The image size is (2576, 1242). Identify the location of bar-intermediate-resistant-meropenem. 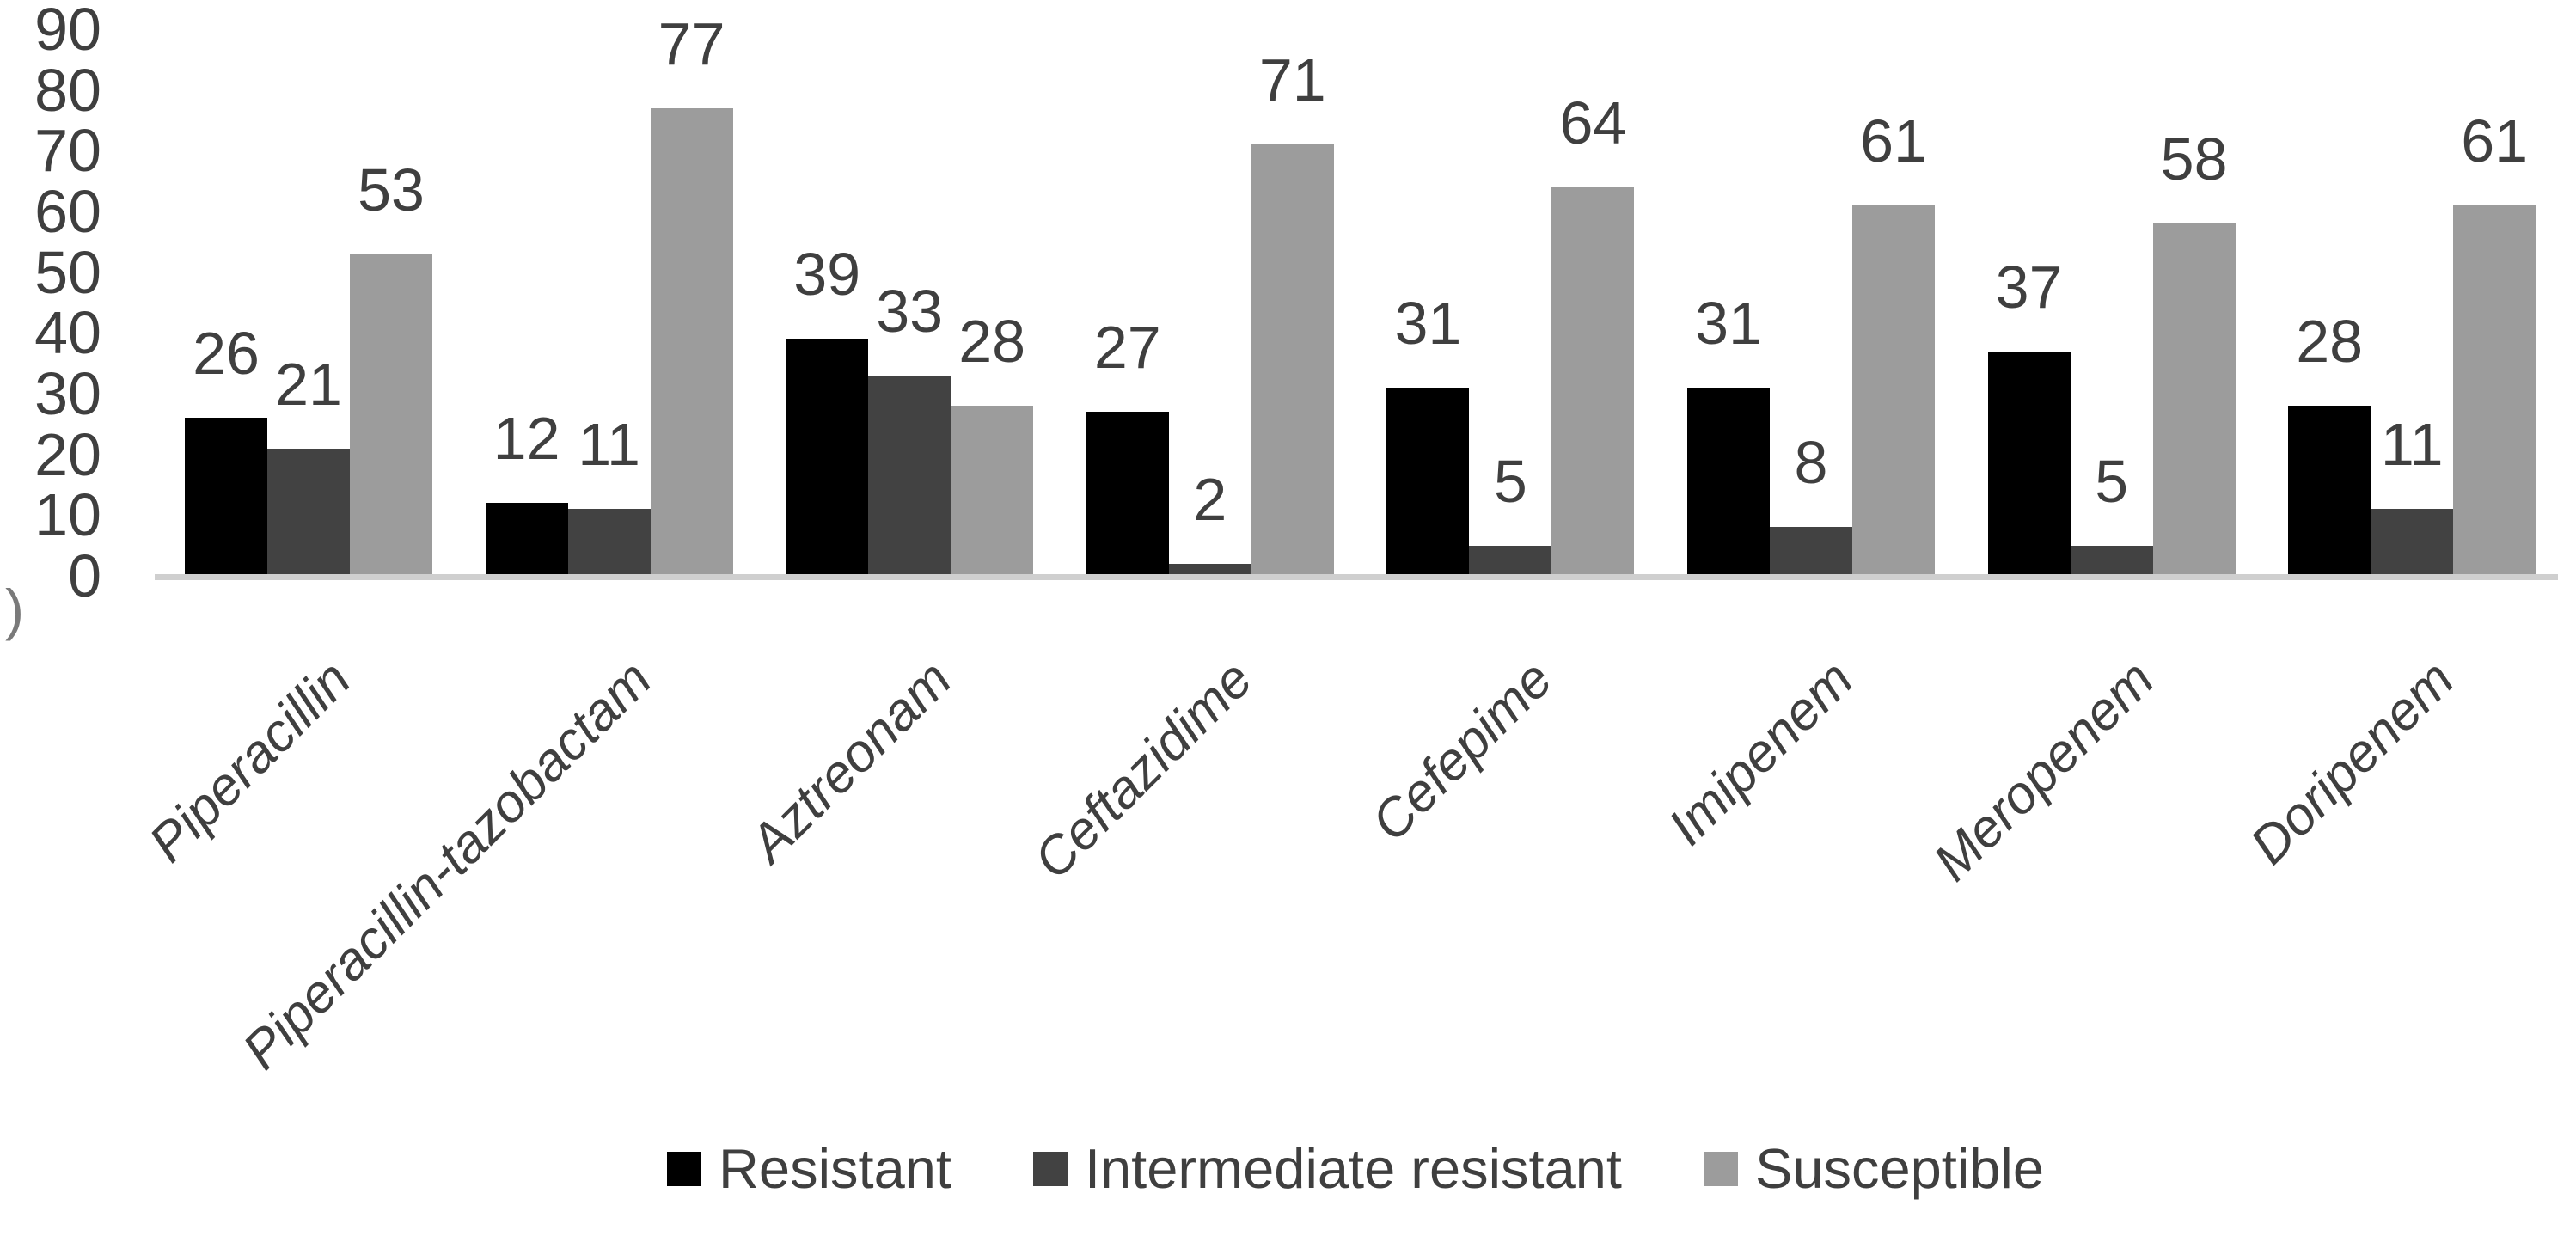
(2111, 560).